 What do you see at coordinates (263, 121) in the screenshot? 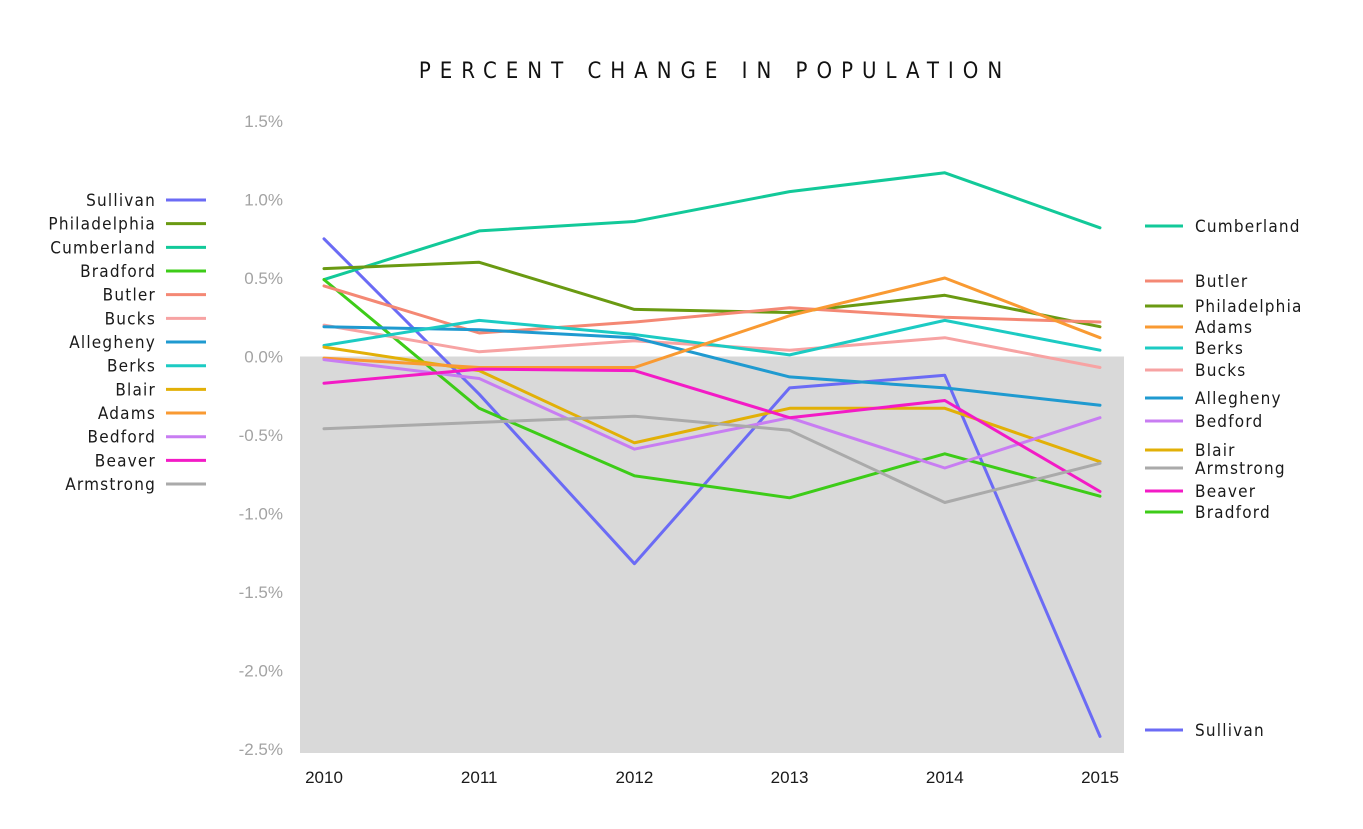
I see `y-tick-label: 1.5%` at bounding box center [263, 121].